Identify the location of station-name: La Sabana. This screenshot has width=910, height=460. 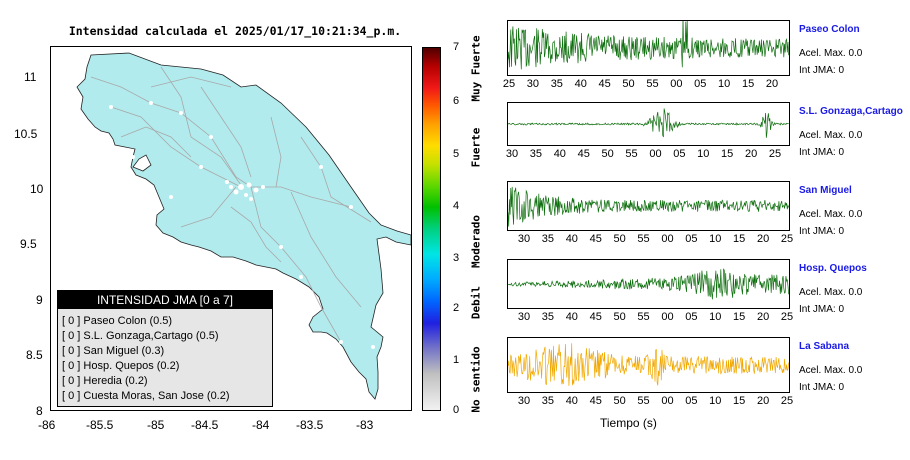
(824, 346).